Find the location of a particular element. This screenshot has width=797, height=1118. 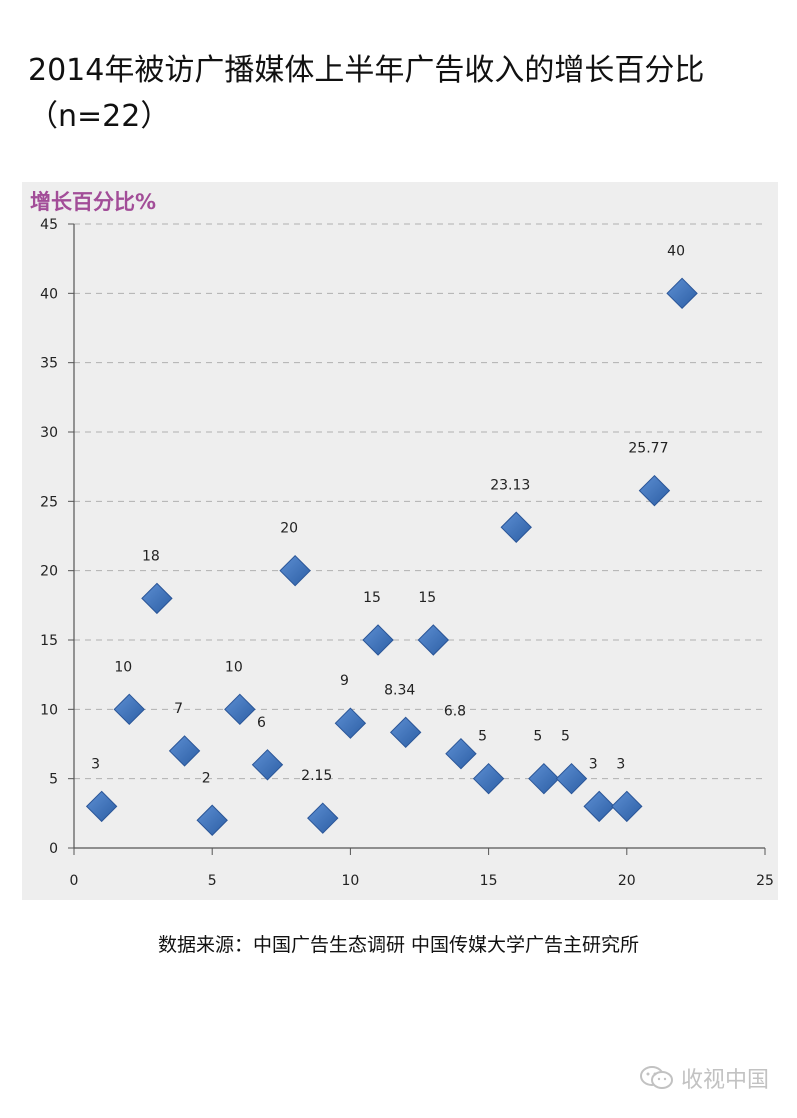

data-label: 40 is located at coordinates (676, 251).